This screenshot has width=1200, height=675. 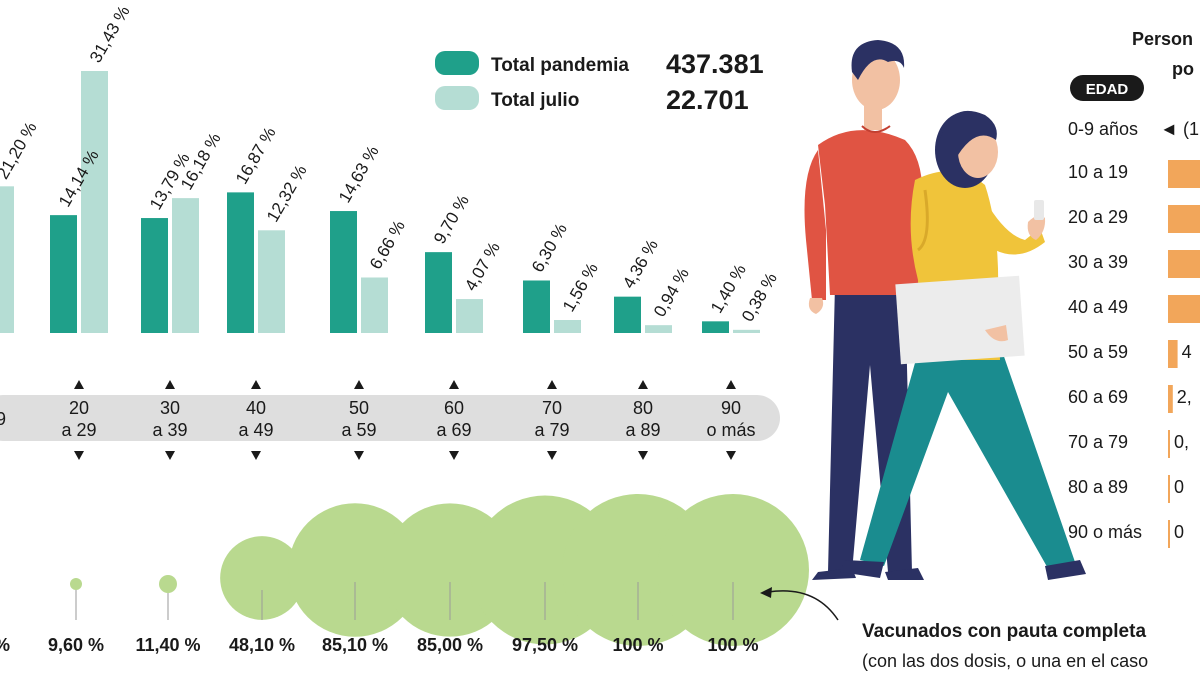 I want to click on side-panel-title-2: po, so click(x=1183, y=69).